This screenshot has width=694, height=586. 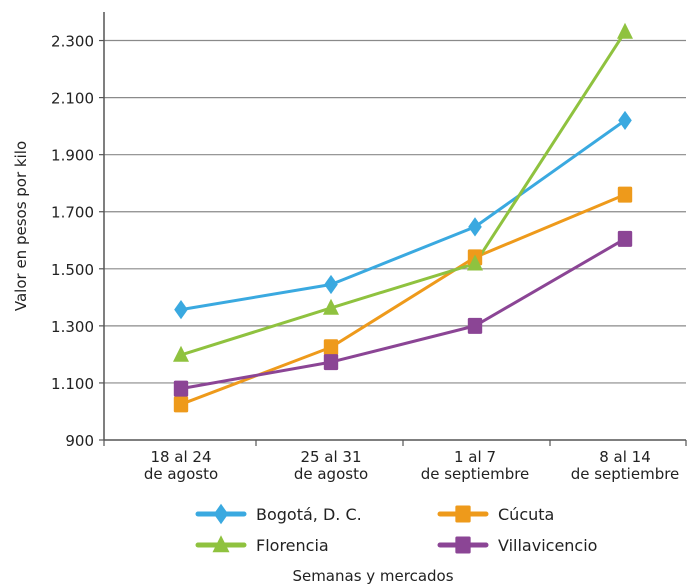 What do you see at coordinates (625, 465) in the screenshot?
I see `x-tick-label: 8 al 14 de septiembre` at bounding box center [625, 465].